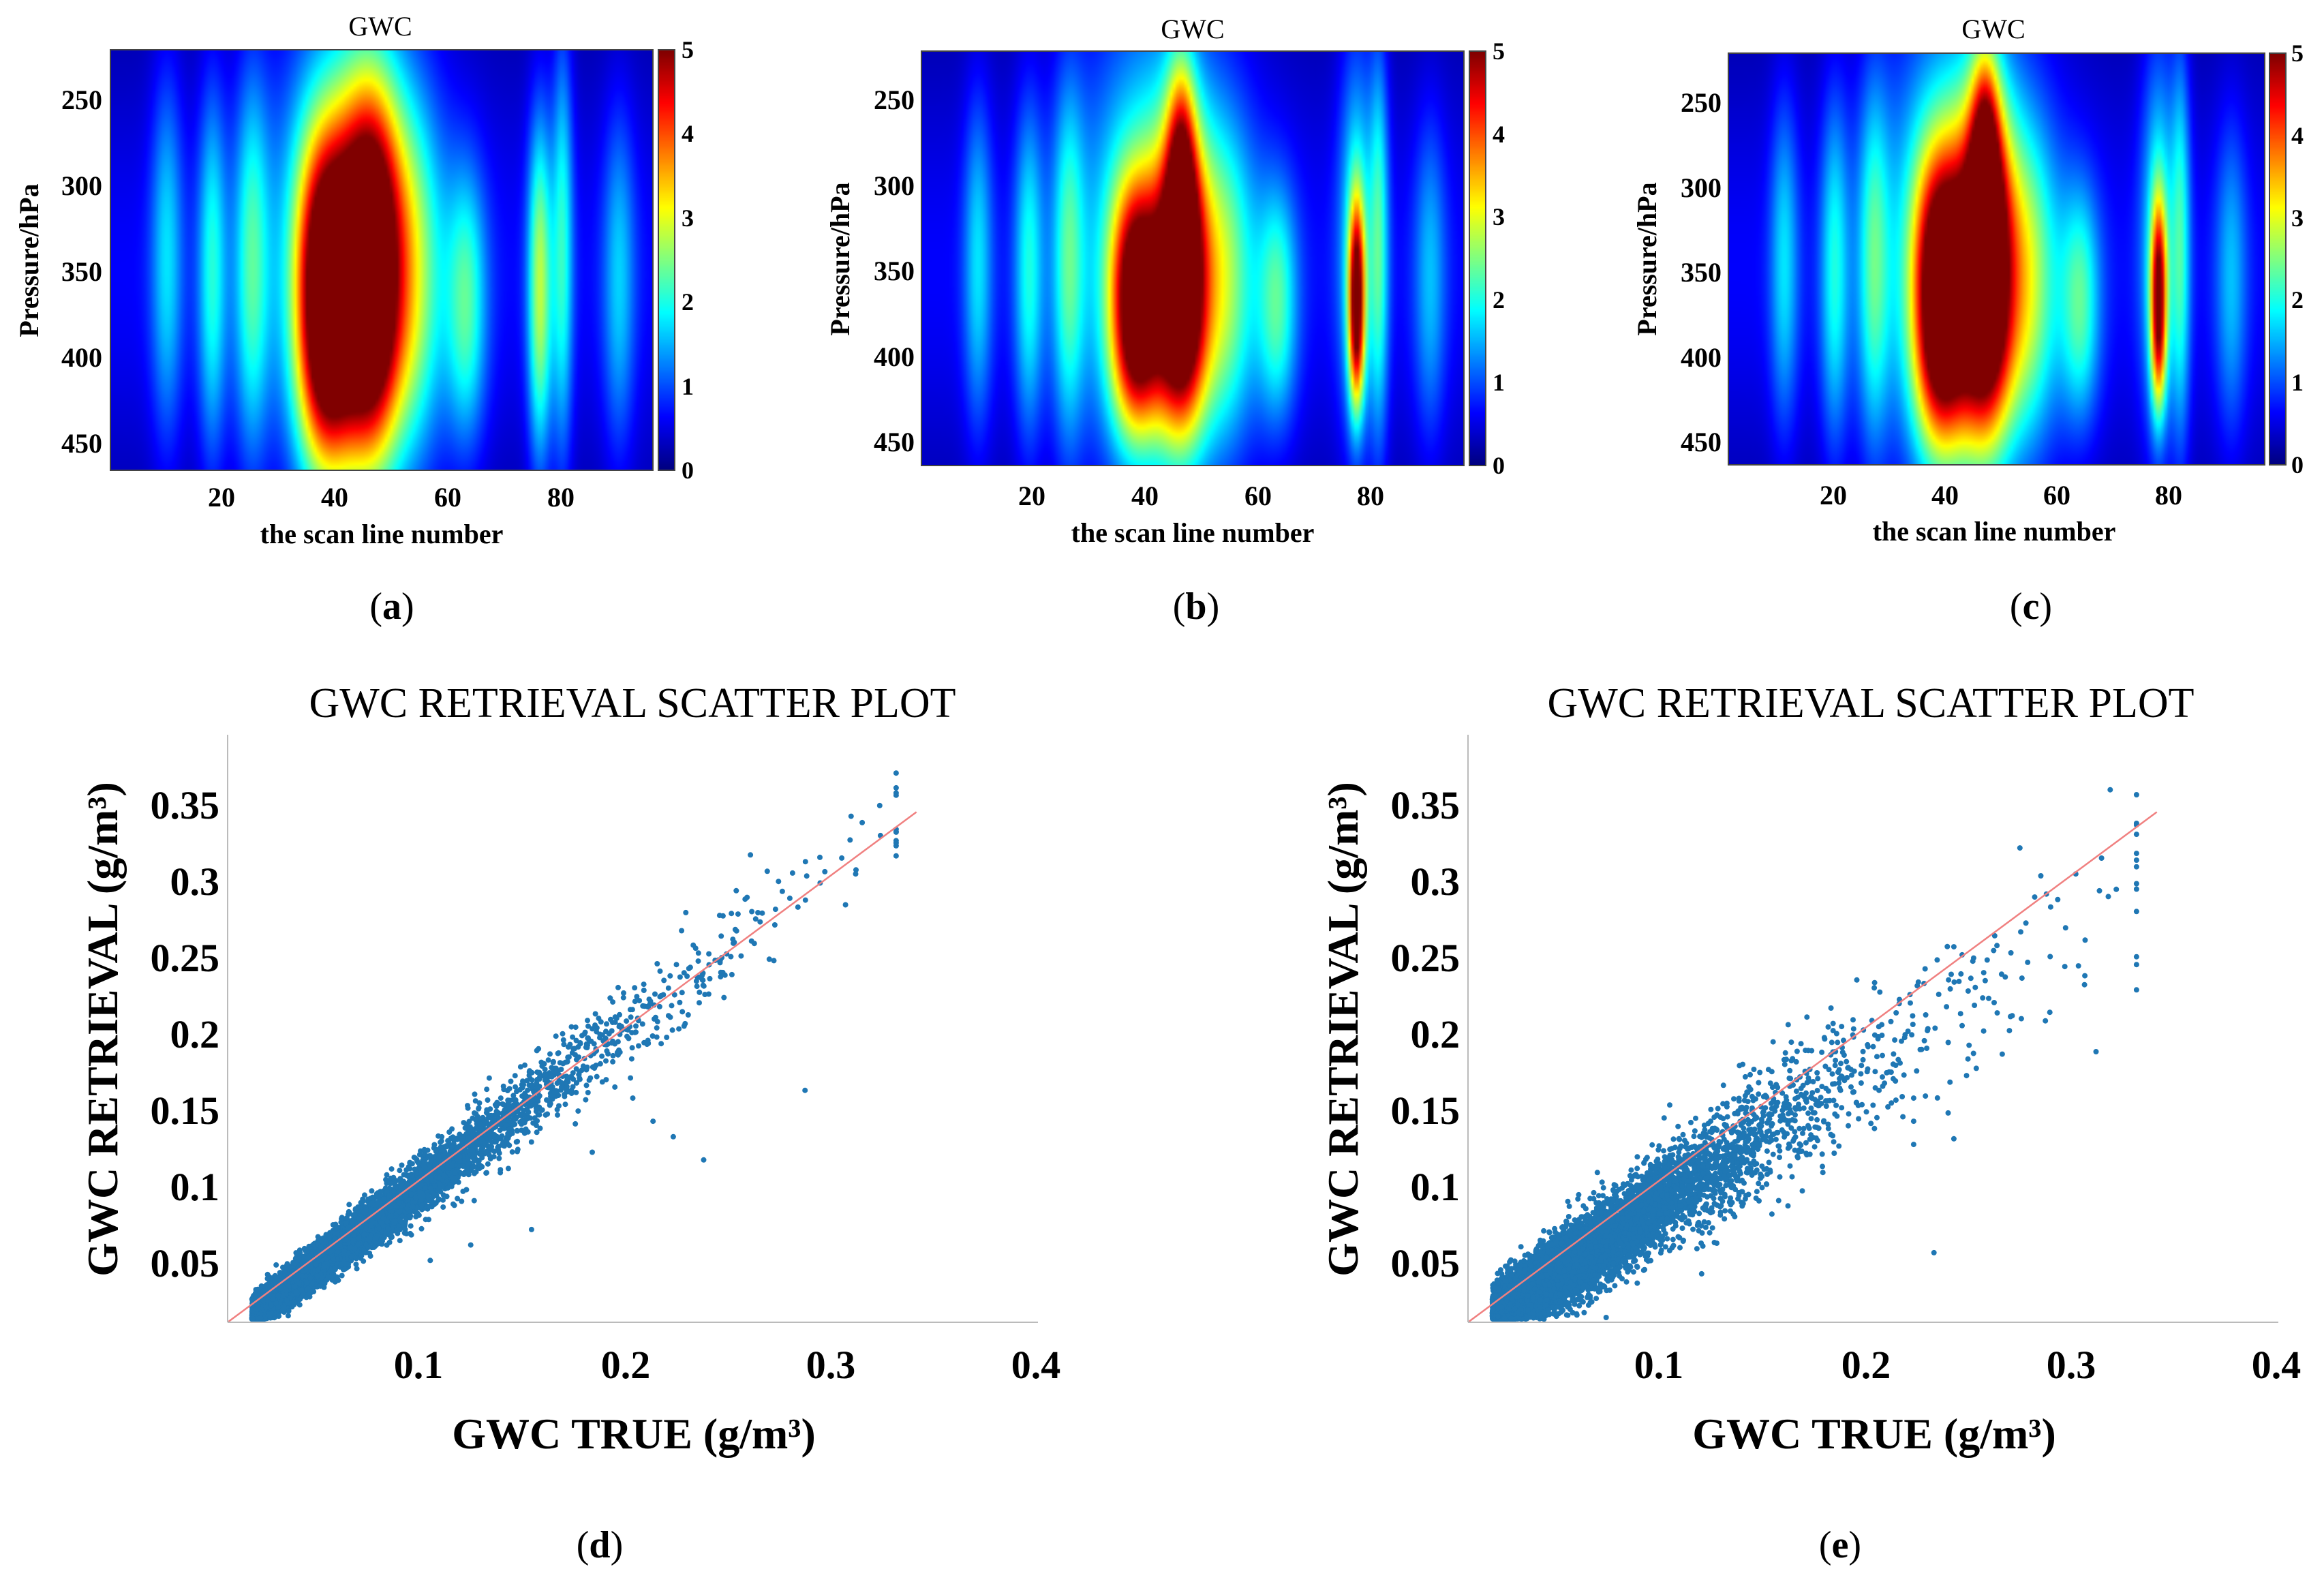 This screenshot has width=2324, height=1569. I want to click on scatter-title: GWC RETRIEVAL SCATTER PLOT, so click(632, 704).